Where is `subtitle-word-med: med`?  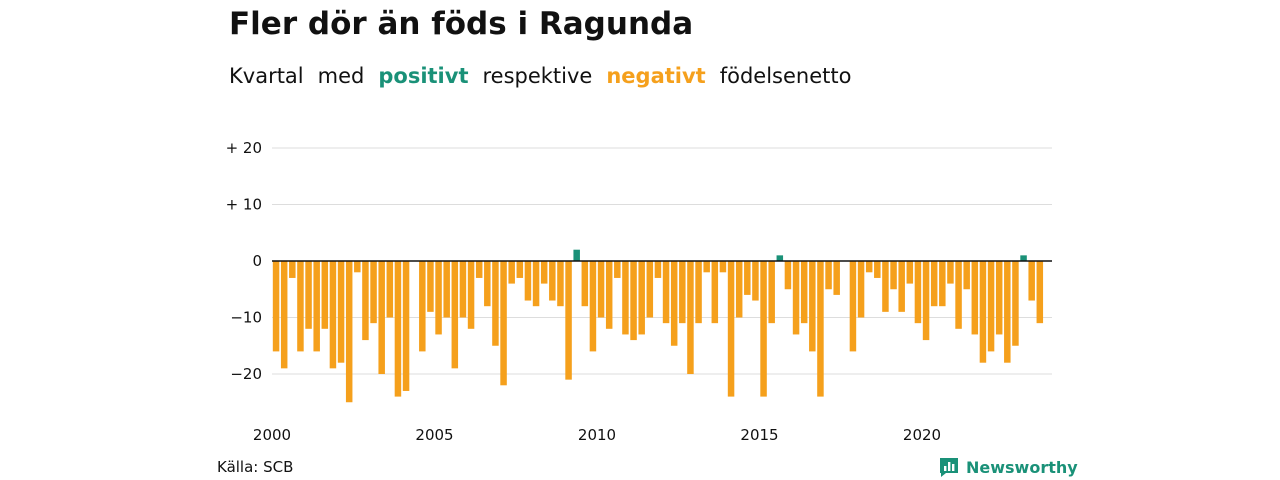
subtitle-word-med: med is located at coordinates (341, 76).